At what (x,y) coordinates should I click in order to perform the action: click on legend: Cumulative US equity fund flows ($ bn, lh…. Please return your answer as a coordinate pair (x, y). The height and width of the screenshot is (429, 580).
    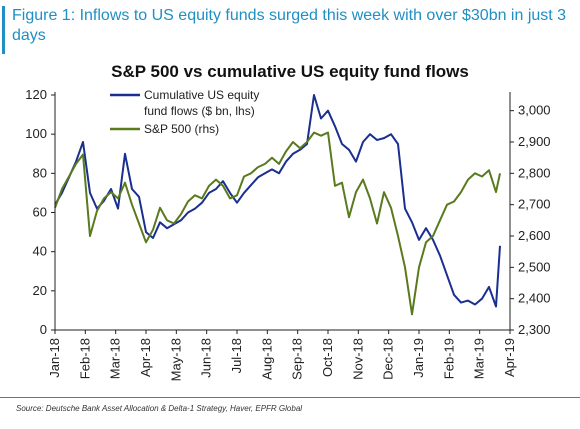
    Looking at the image, I should click on (184, 112).